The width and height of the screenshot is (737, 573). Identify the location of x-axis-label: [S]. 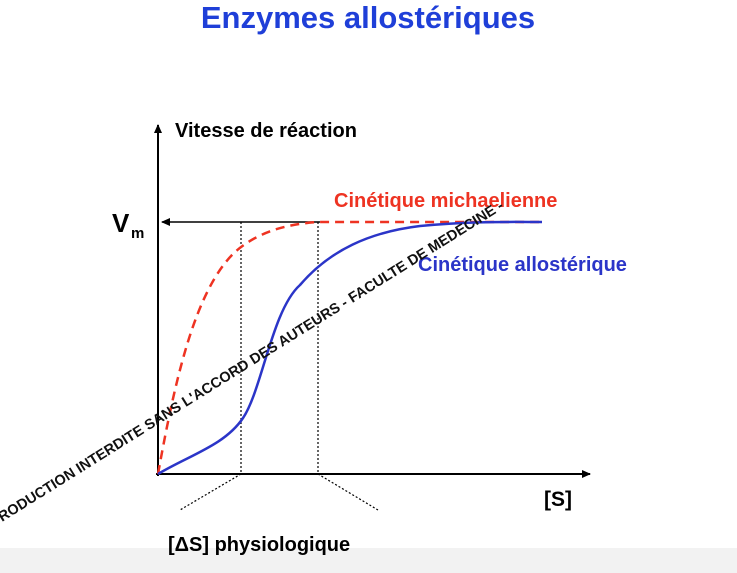
(558, 499).